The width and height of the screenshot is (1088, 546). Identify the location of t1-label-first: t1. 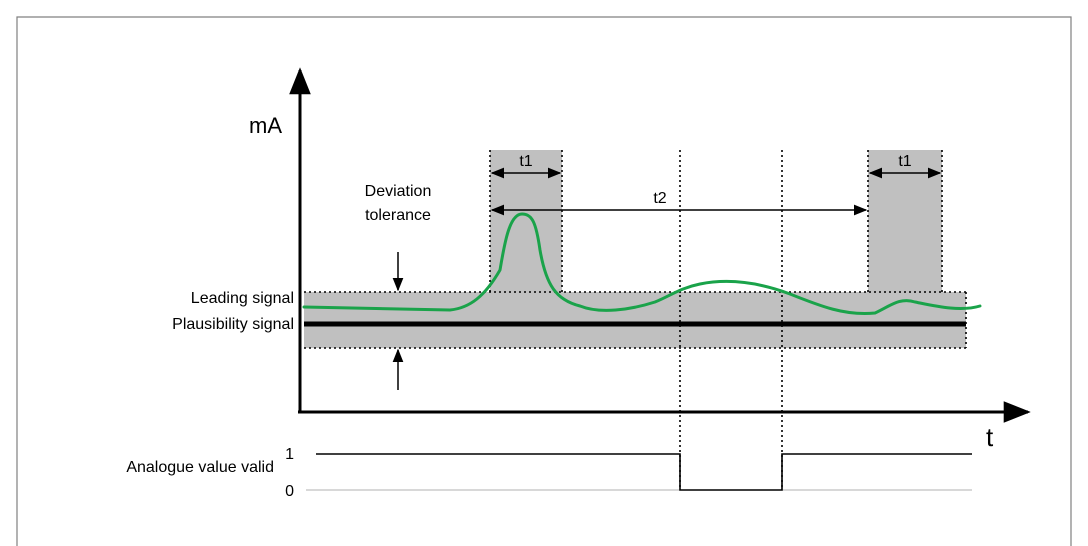
(525, 161).